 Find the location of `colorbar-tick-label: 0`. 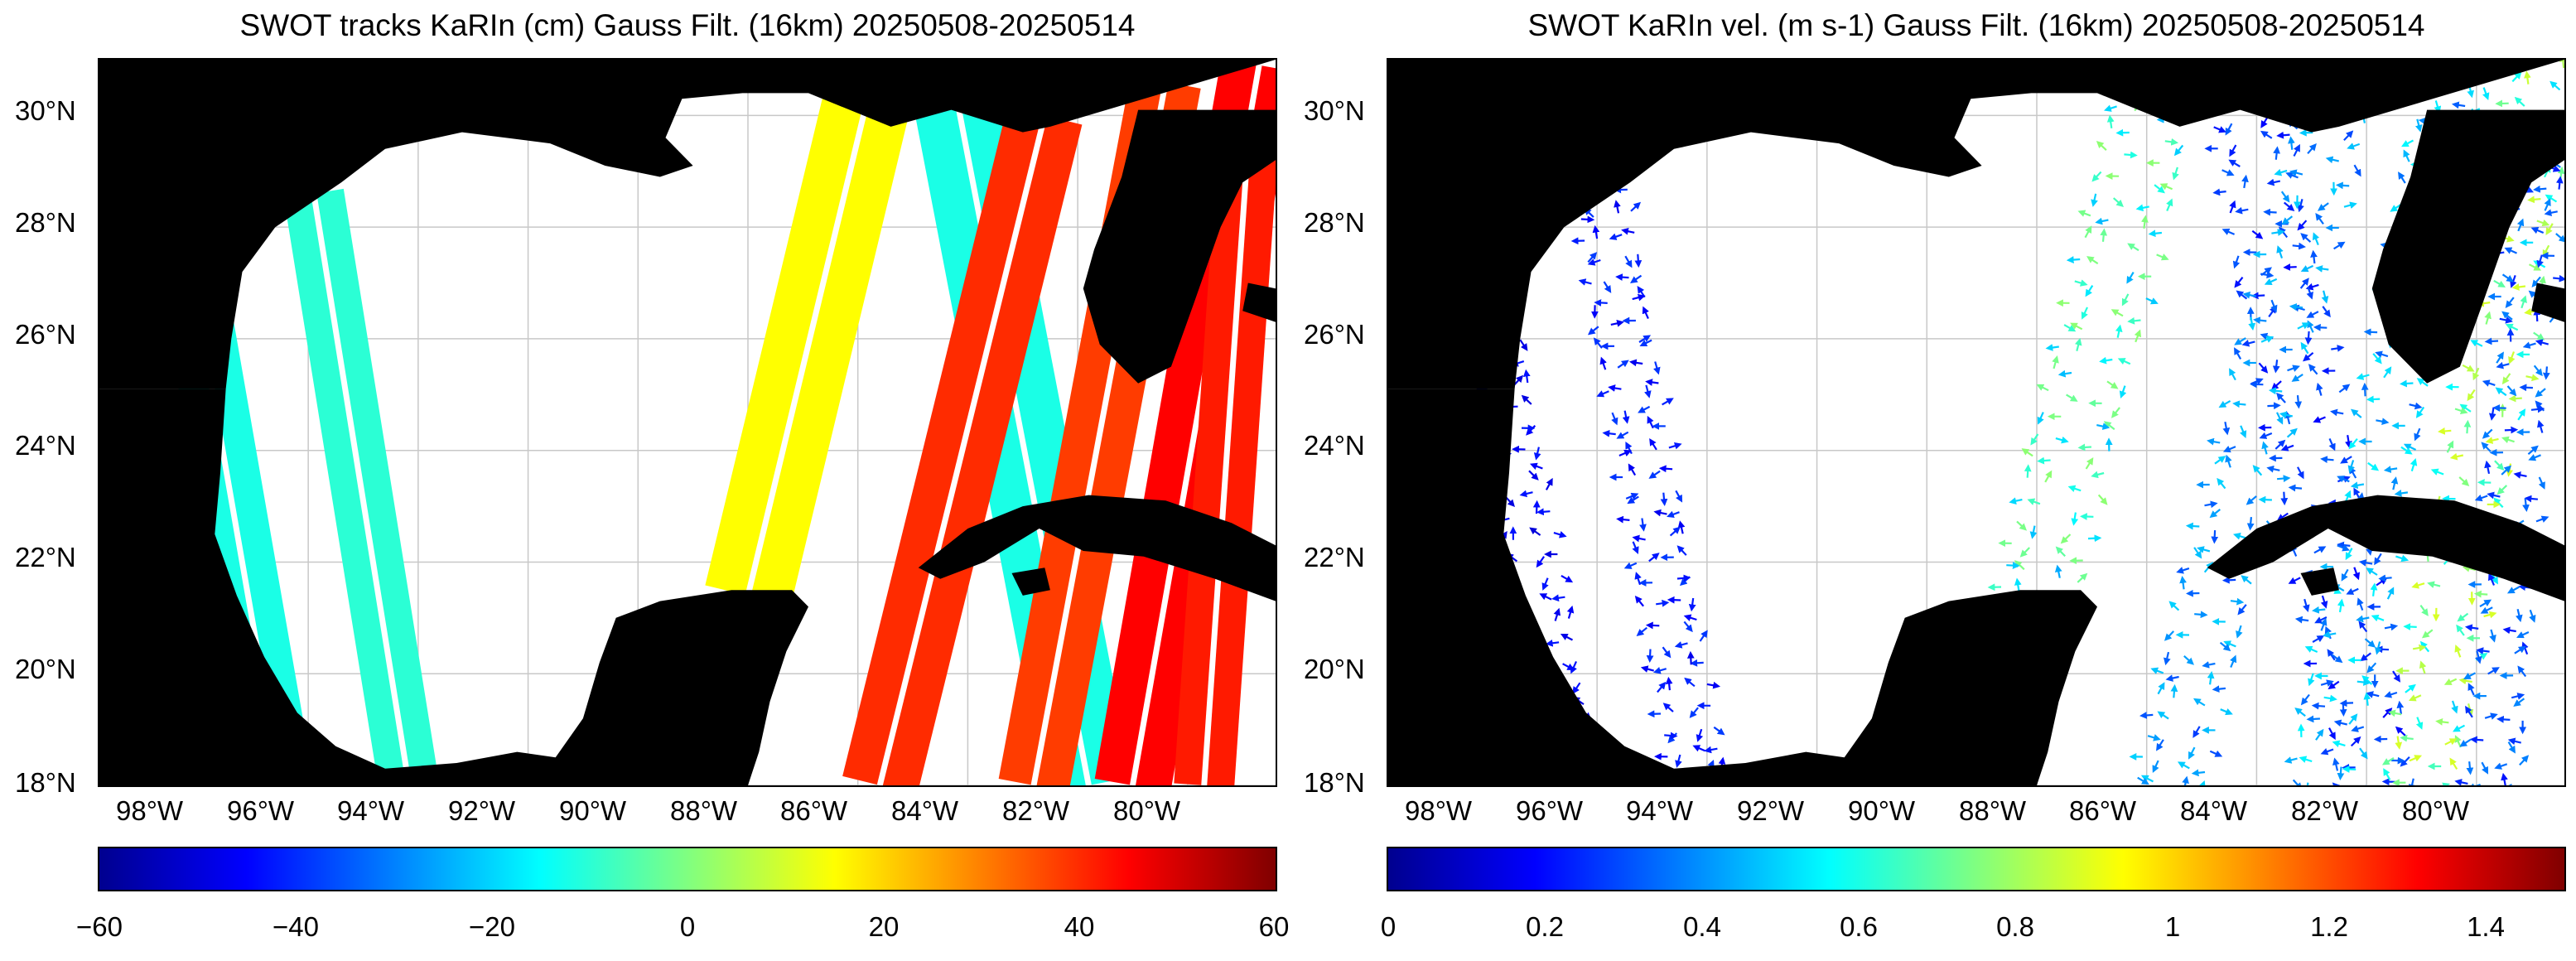

colorbar-tick-label: 0 is located at coordinates (687, 927).